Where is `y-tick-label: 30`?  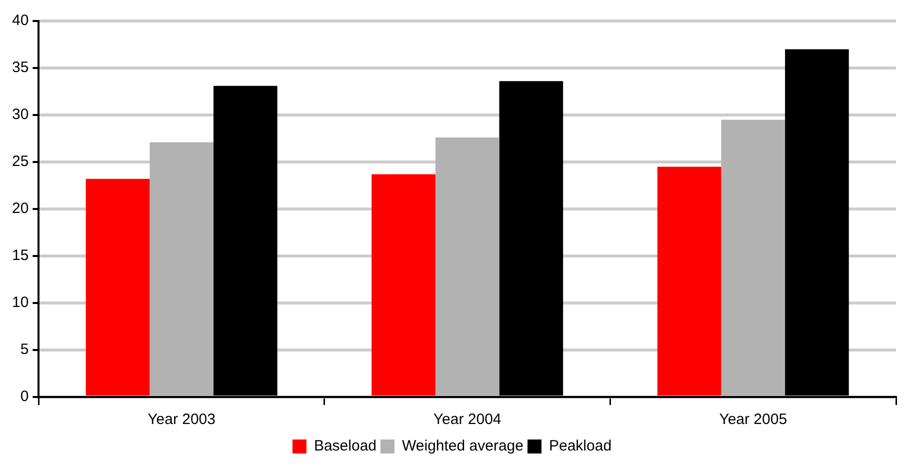 y-tick-label: 30 is located at coordinates (20, 115).